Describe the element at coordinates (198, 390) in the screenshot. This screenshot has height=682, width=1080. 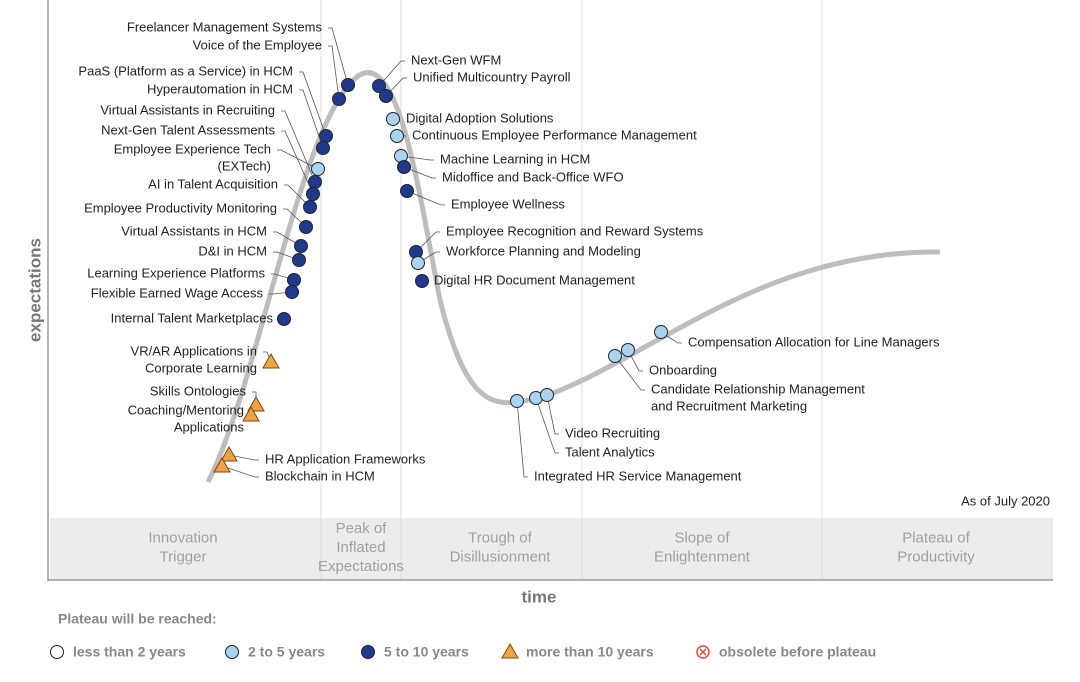
I see `node-label: Skills Ontologies` at that location.